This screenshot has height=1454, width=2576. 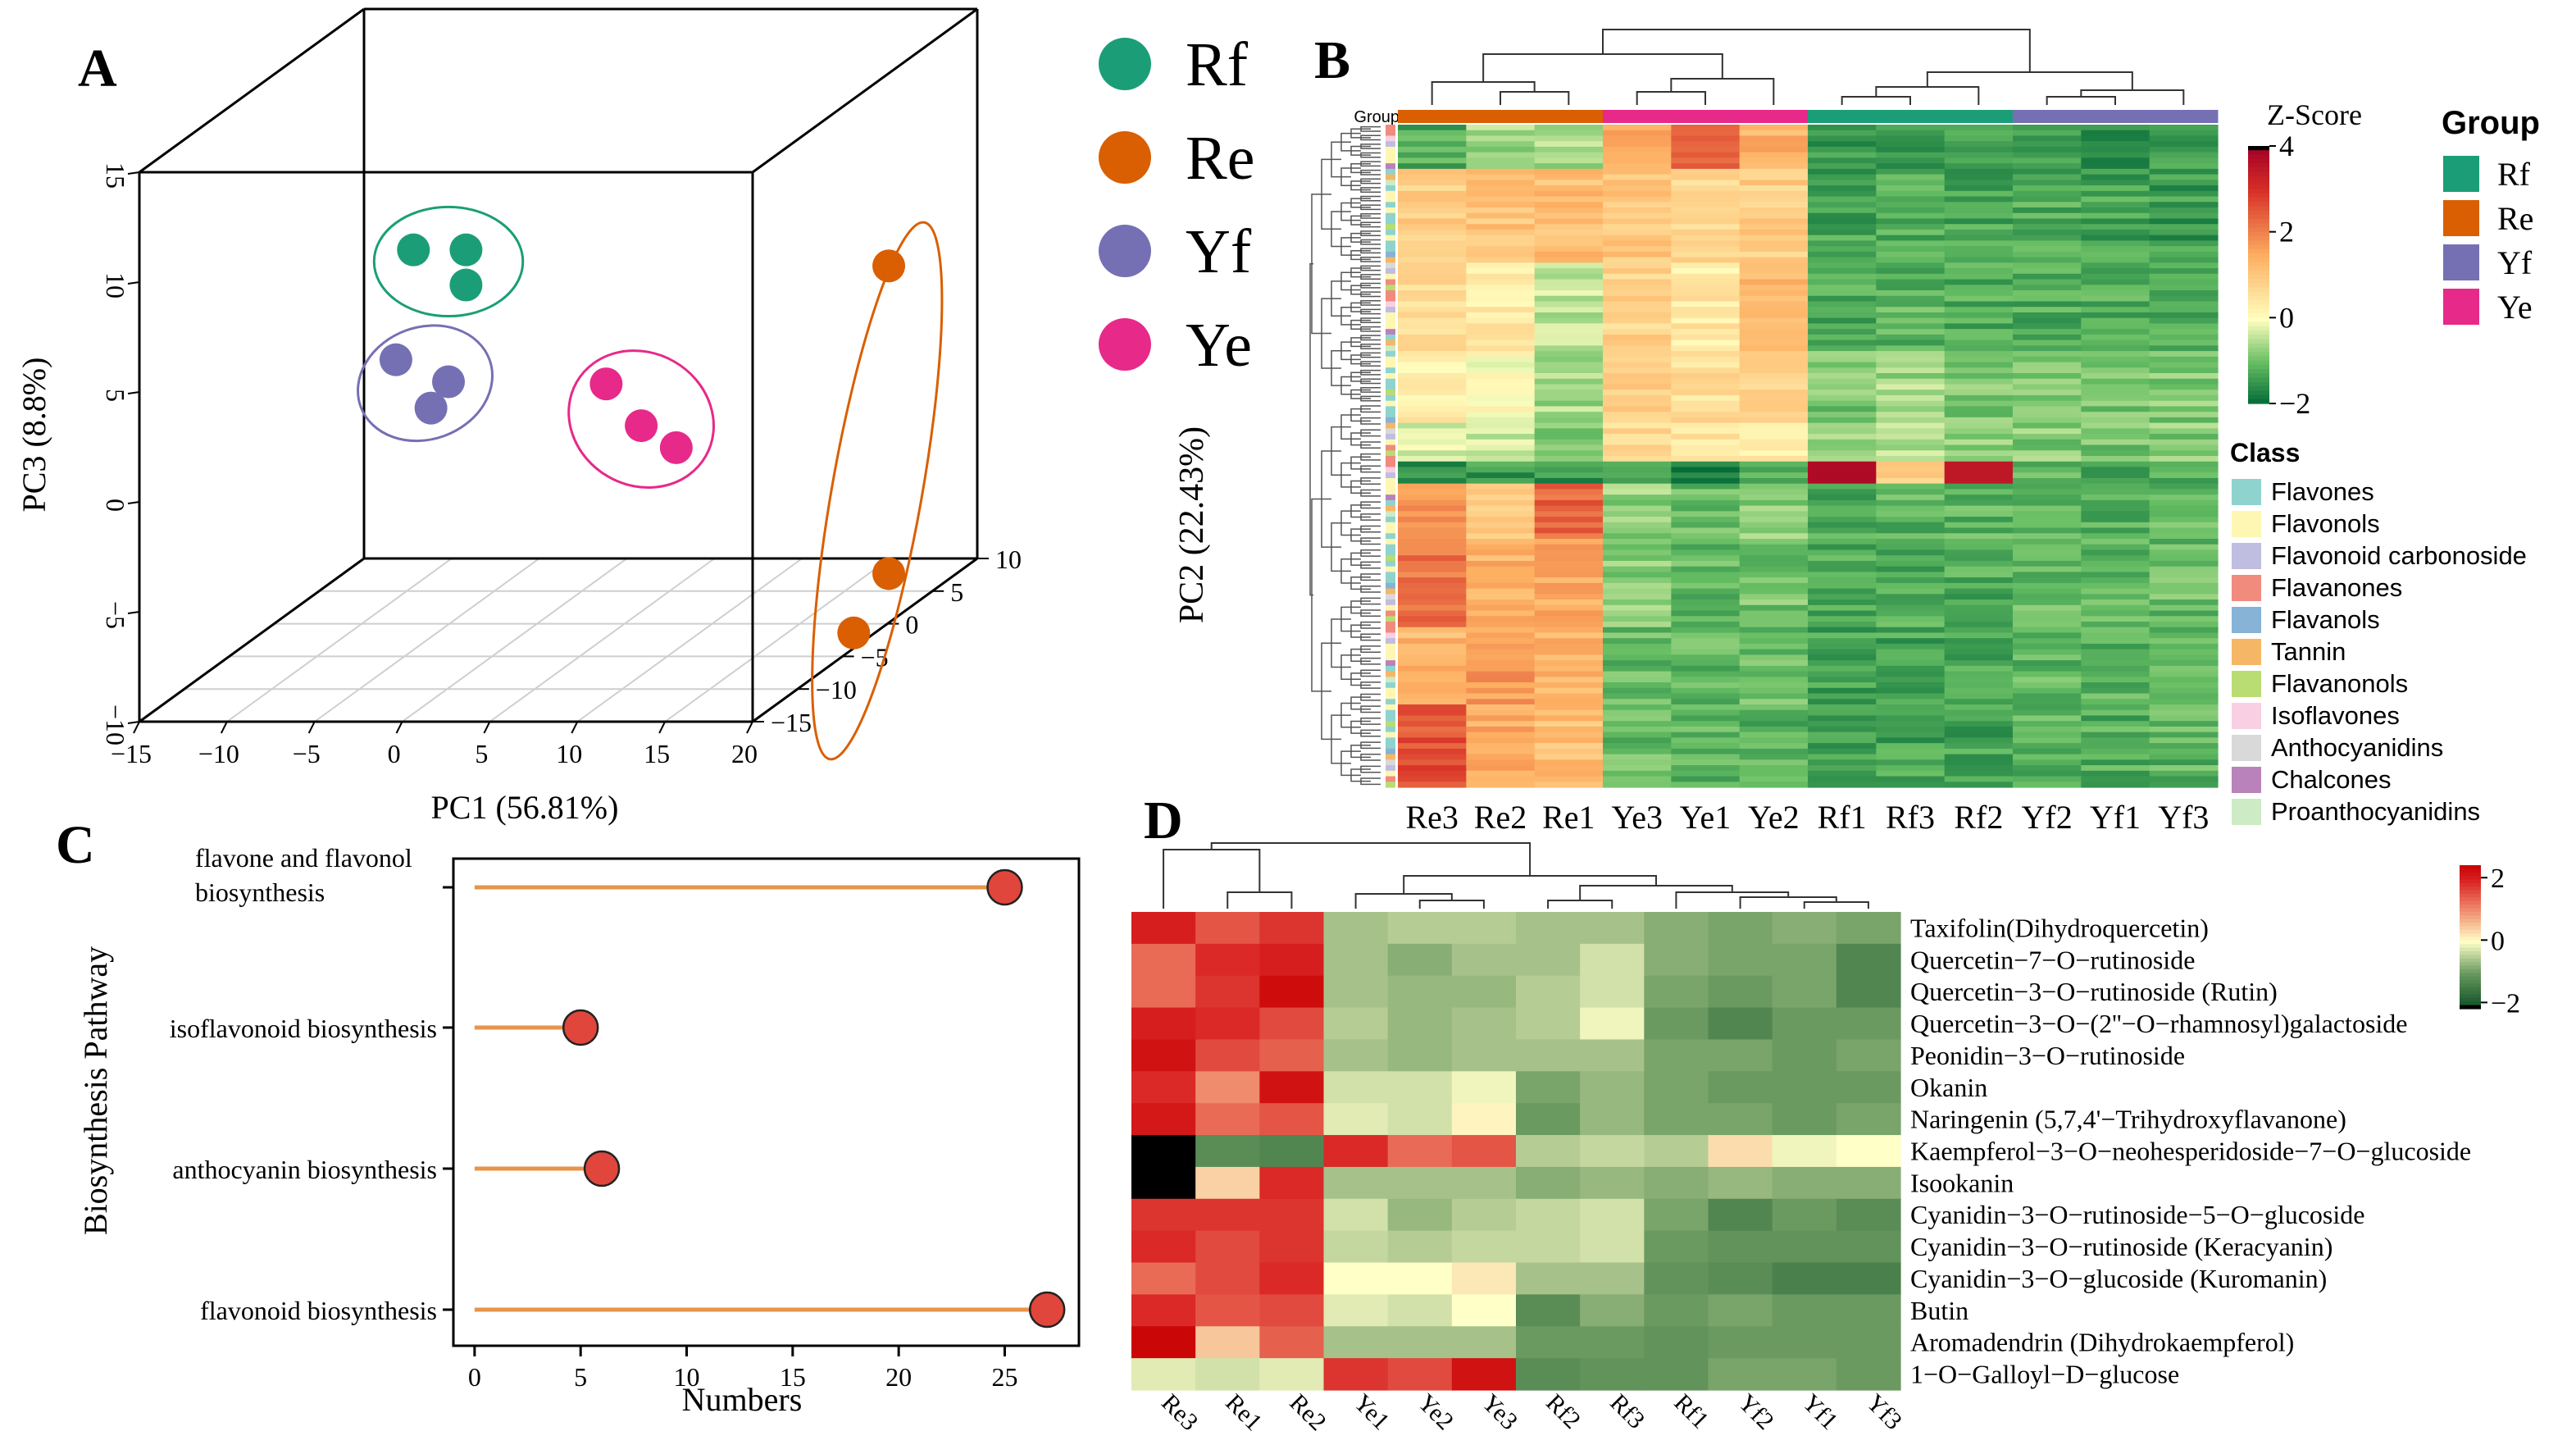 I want to click on group-bar-cell, so click(x=1501, y=116).